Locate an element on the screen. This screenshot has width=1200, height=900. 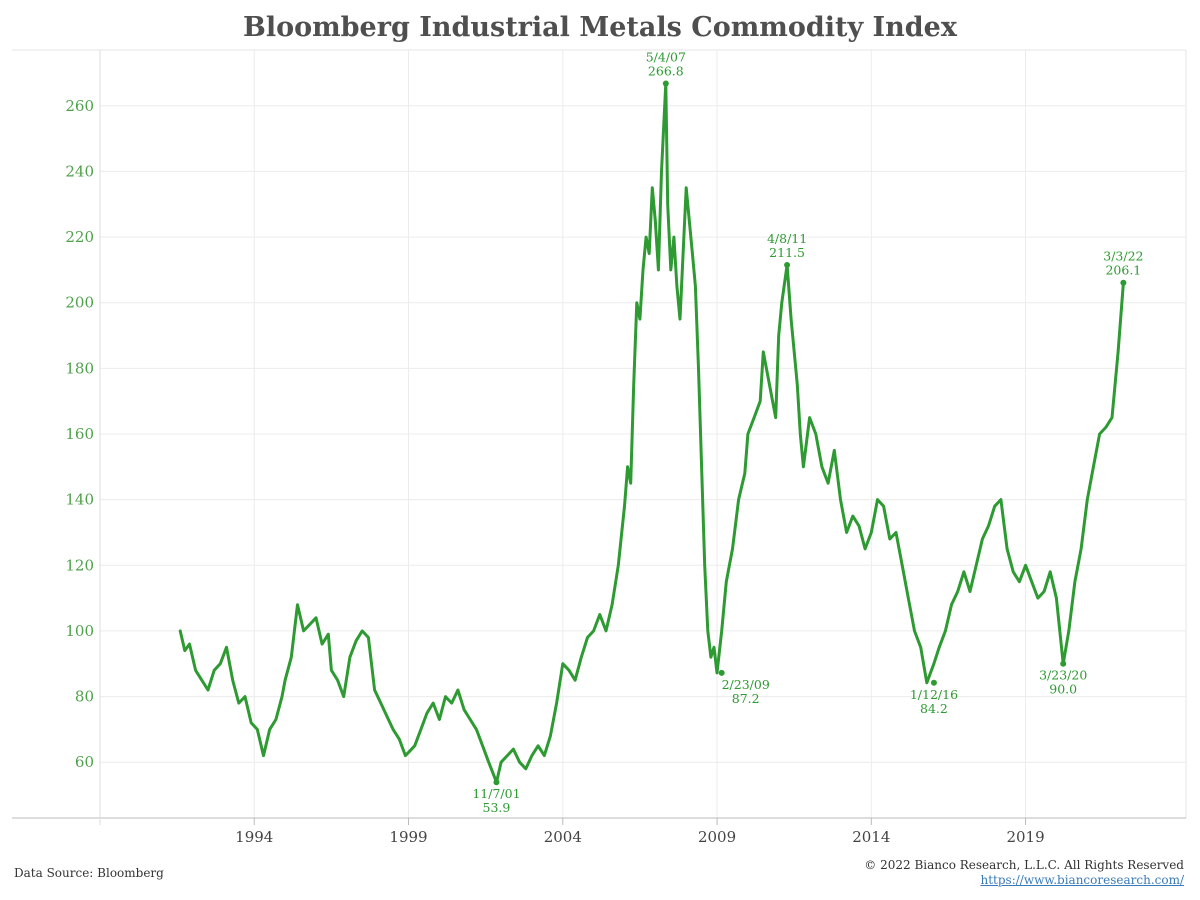
y-tick-label: 140 is located at coordinates (79, 500).